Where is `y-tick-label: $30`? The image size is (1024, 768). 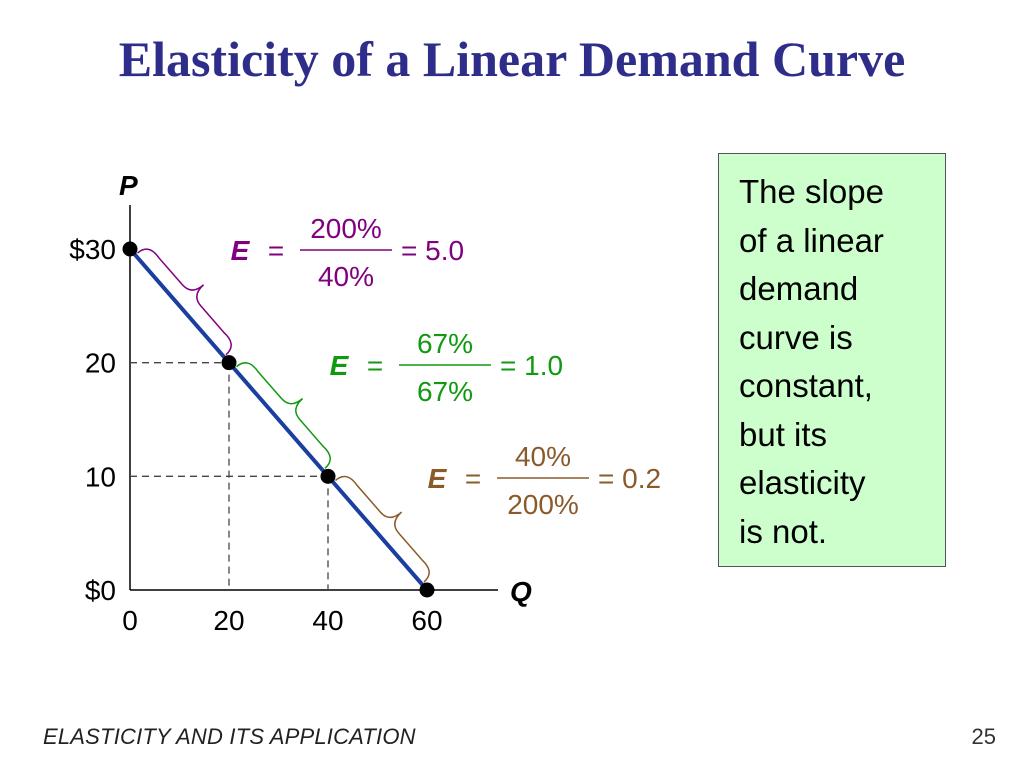 y-tick-label: $30 is located at coordinates (92, 249).